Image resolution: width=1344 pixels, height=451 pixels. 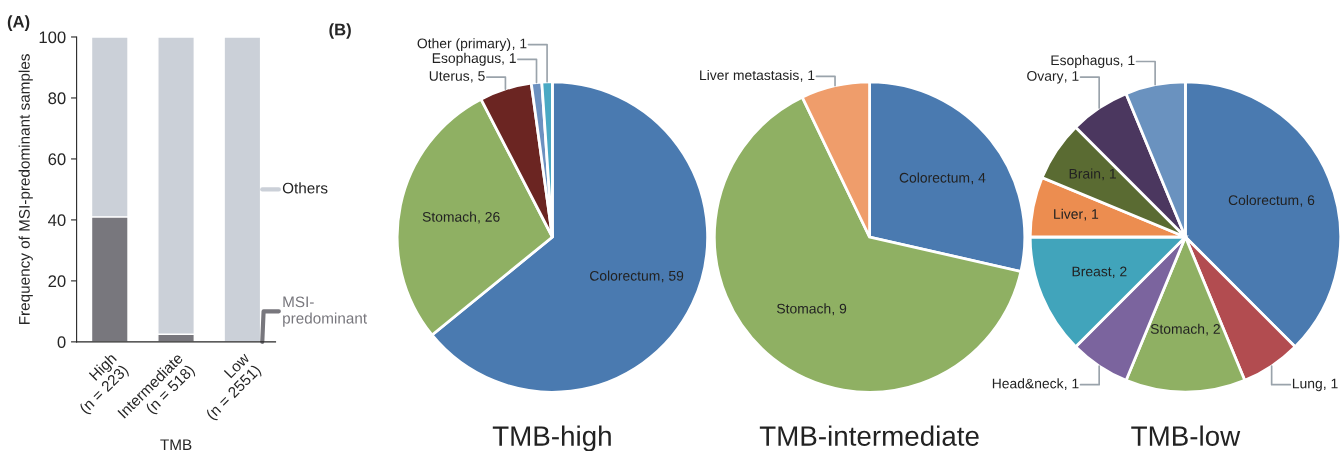 I want to click on slice-label: Breast, so click(x=1092, y=271).